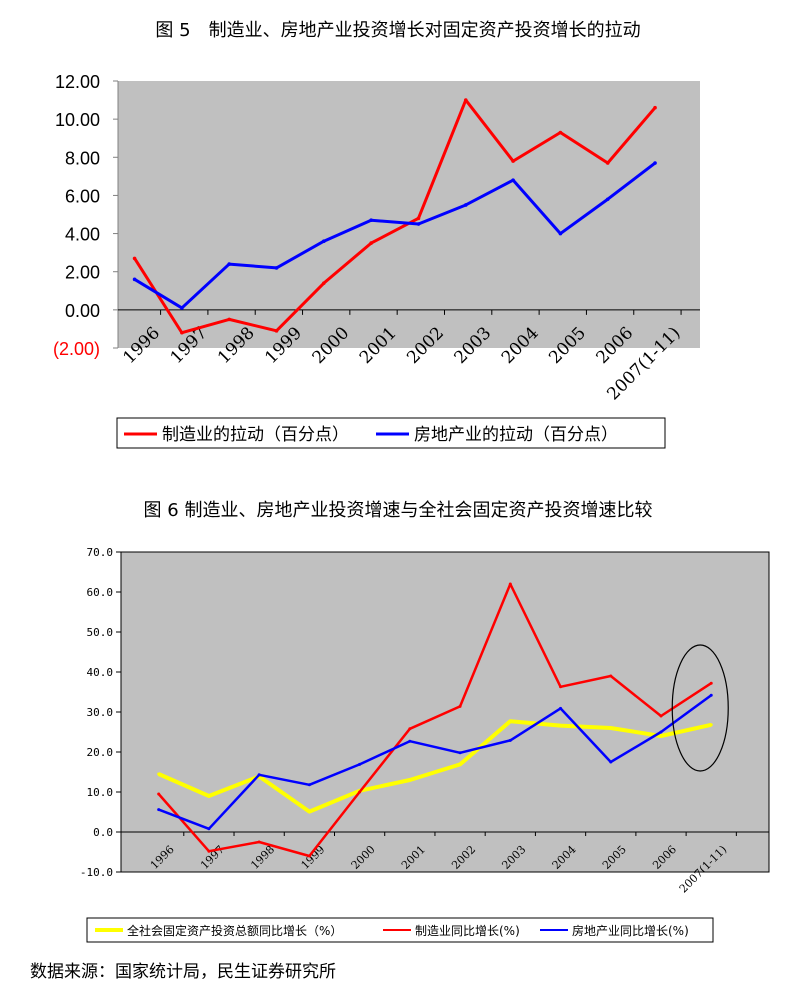 The image size is (796, 992). Describe the element at coordinates (100, 712) in the screenshot. I see `y-tick-label: 30.0` at that location.